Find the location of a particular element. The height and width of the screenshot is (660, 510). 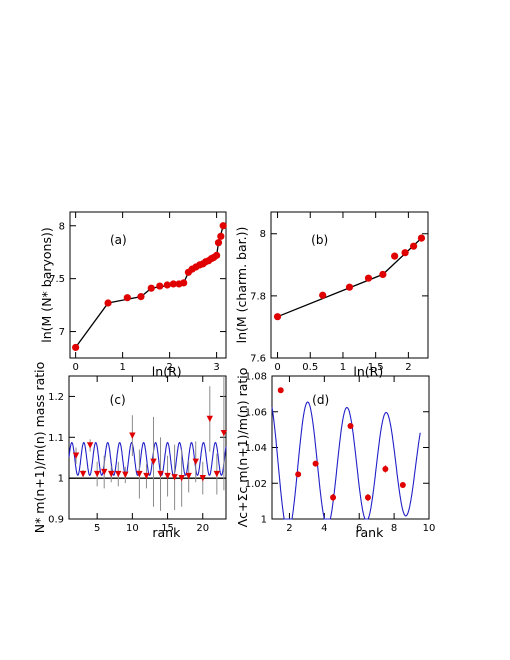

y-axis-label: ln(M (N* baryons)) is located at coordinates (46, 284).